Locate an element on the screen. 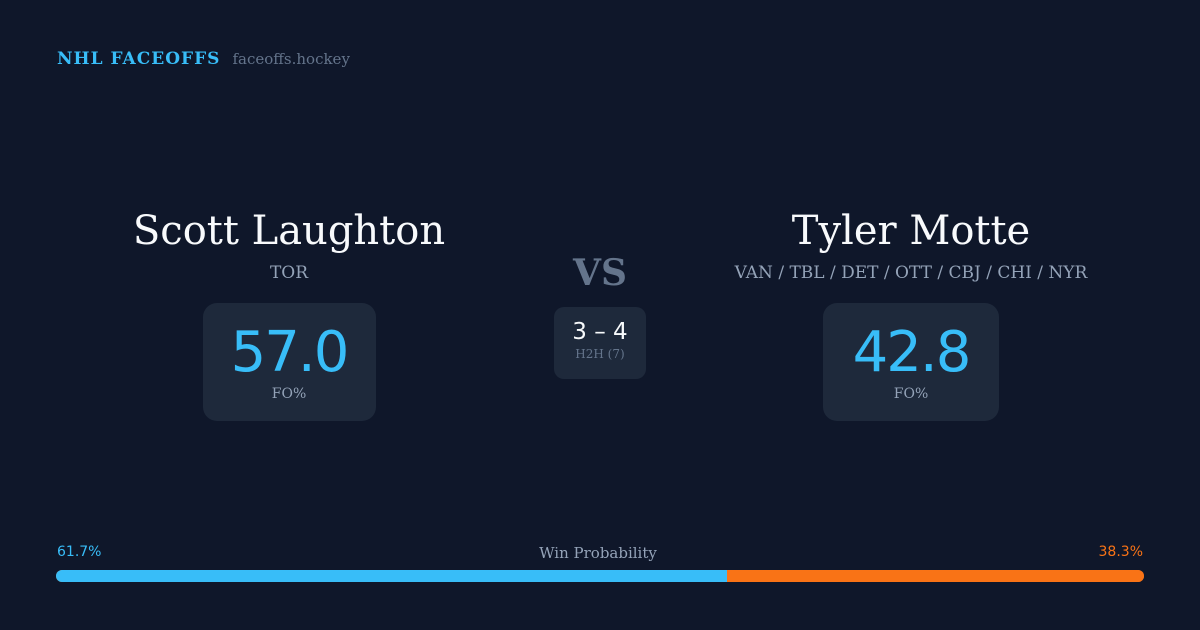 The height and width of the screenshot is (630, 1200). h2h-card: 3 – 4 H2H (7) is located at coordinates (600, 343).